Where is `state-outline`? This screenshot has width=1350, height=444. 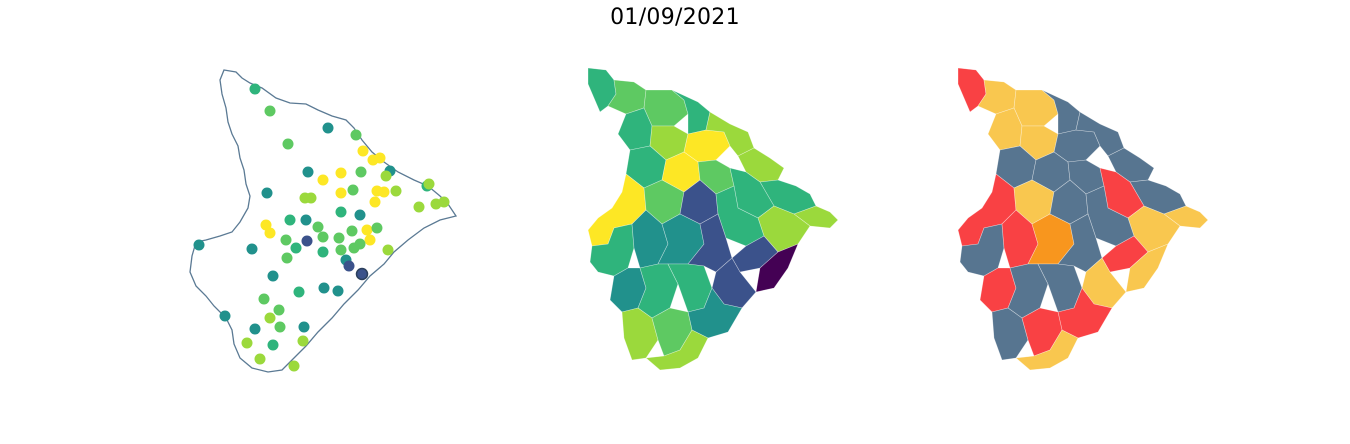
state-outline is located at coordinates (323, 221).